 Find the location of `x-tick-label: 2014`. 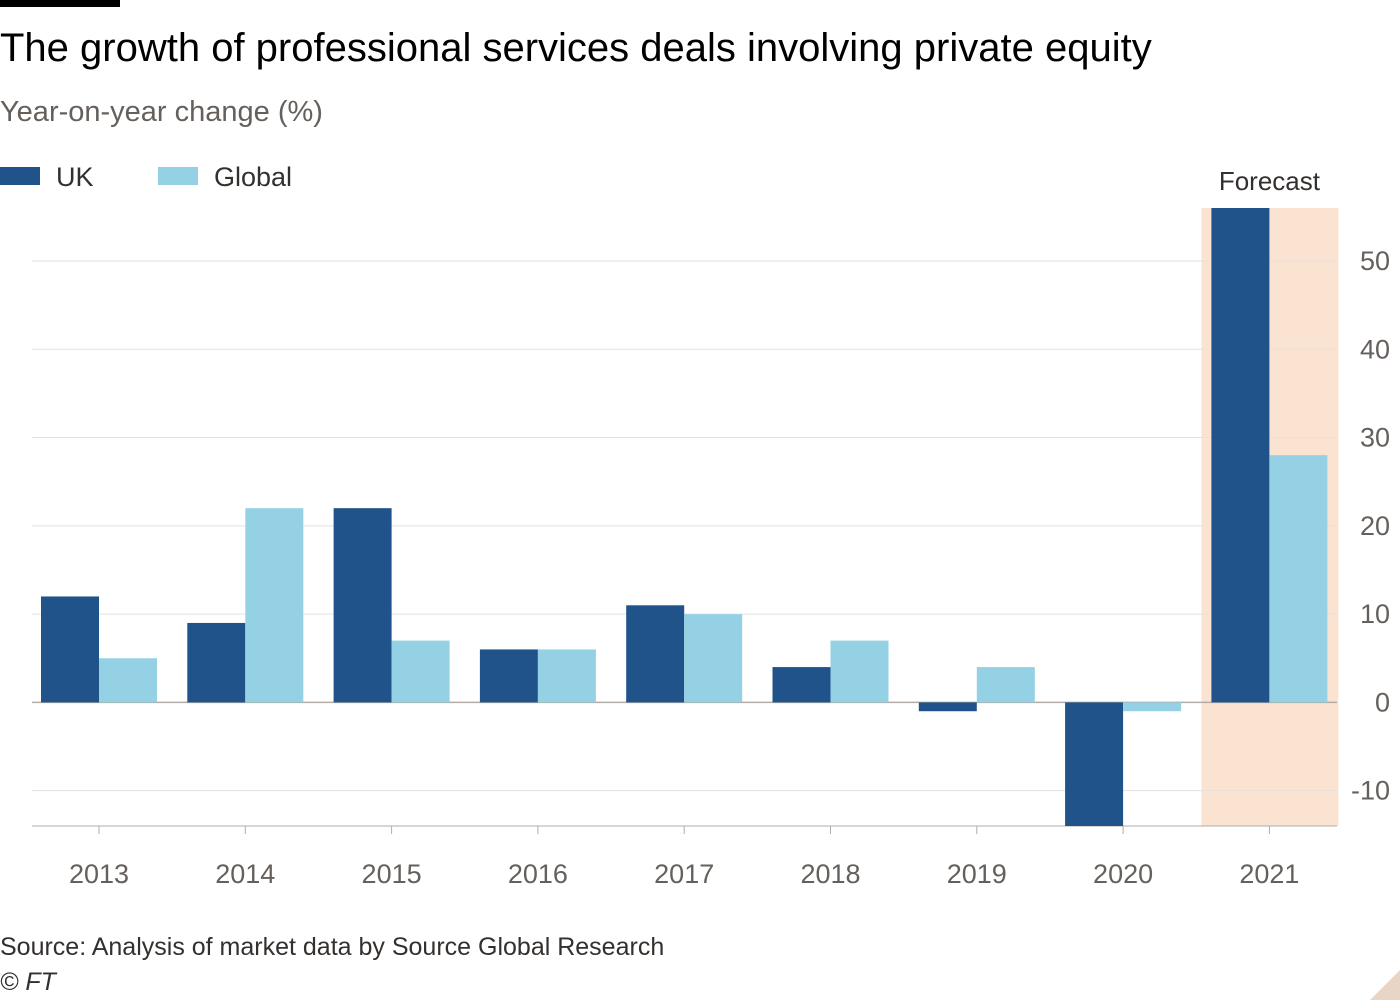

x-tick-label: 2014 is located at coordinates (245, 874).